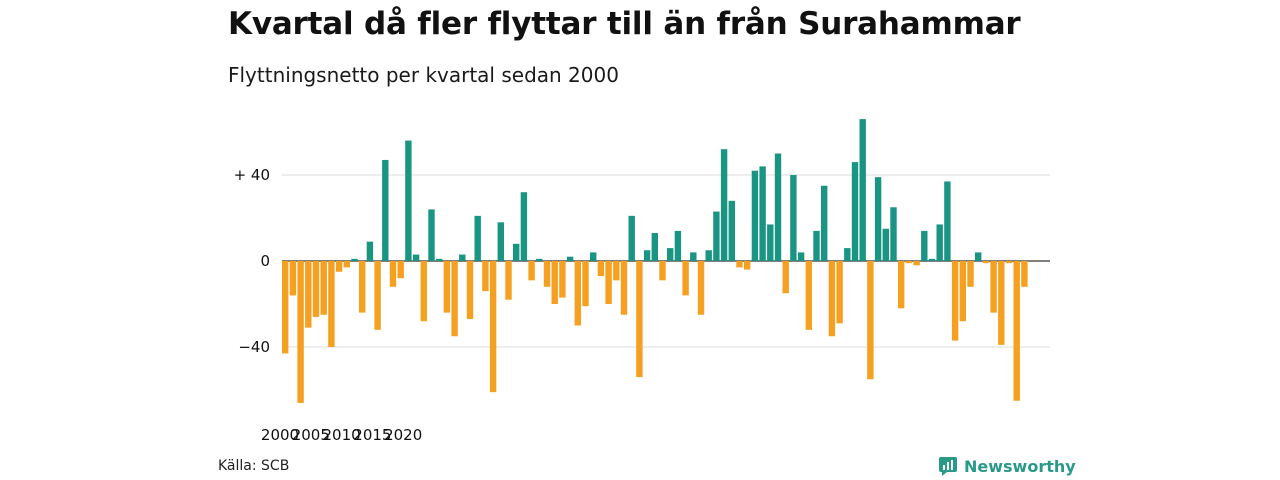  What do you see at coordinates (924, 245) in the screenshot?
I see `bar-q84` at bounding box center [924, 245].